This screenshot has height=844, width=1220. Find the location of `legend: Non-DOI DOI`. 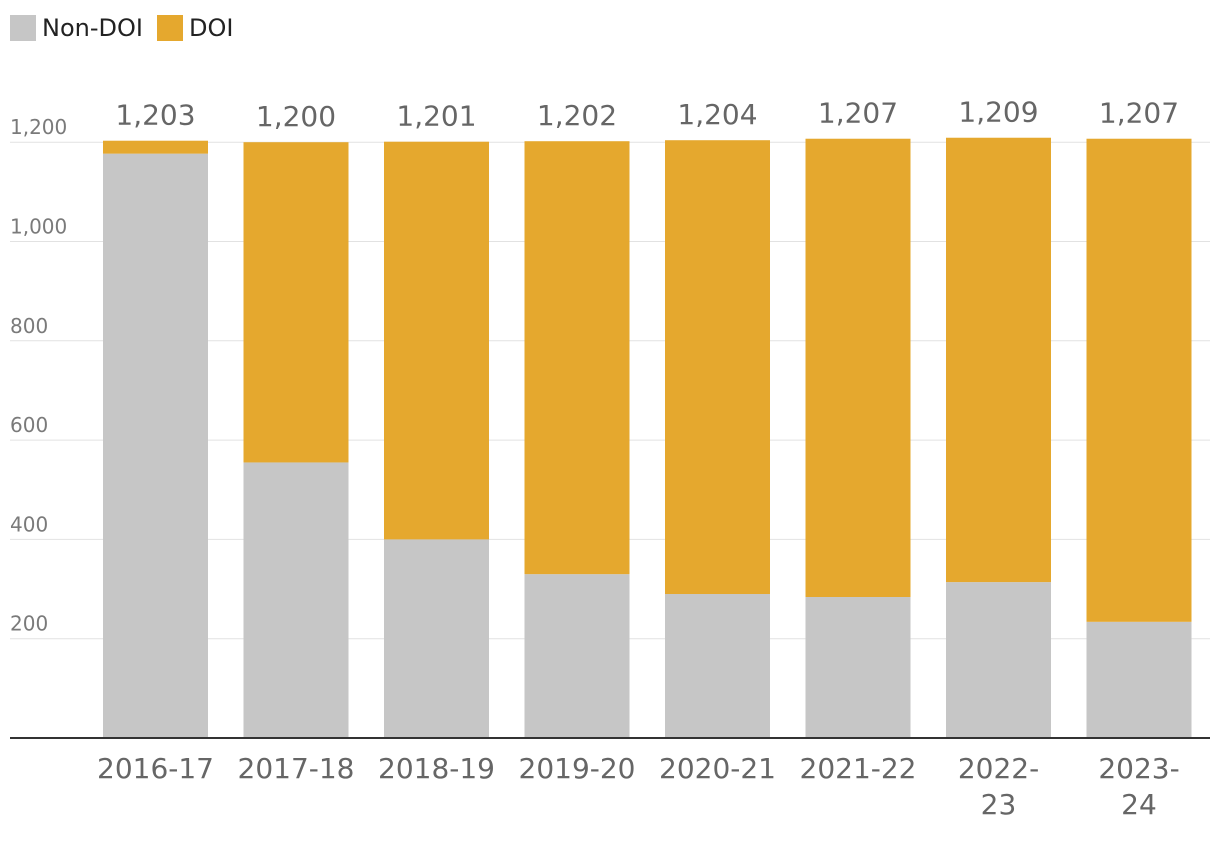

legend: Non-DOI DOI is located at coordinates (121, 28).